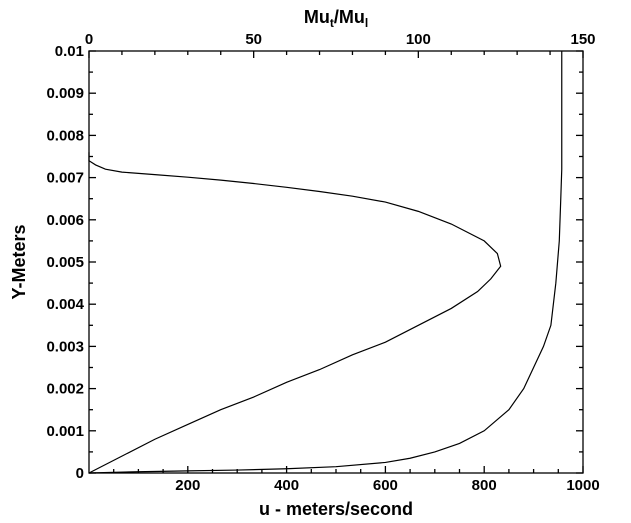  What do you see at coordinates (65, 389) in the screenshot?
I see `y-tick-label: 0.002` at bounding box center [65, 389].